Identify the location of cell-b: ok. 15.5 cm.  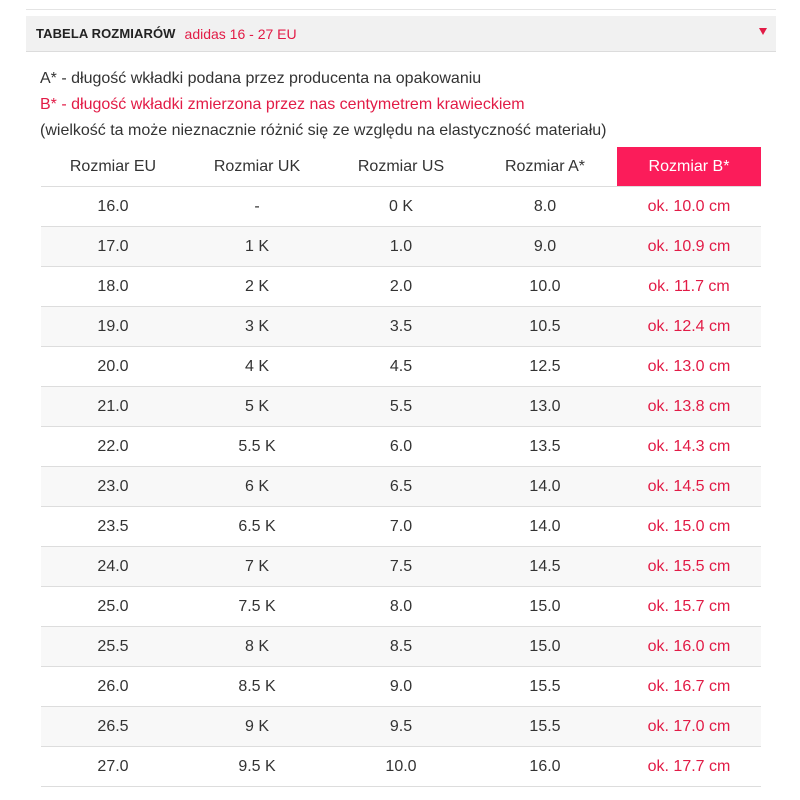
(689, 566).